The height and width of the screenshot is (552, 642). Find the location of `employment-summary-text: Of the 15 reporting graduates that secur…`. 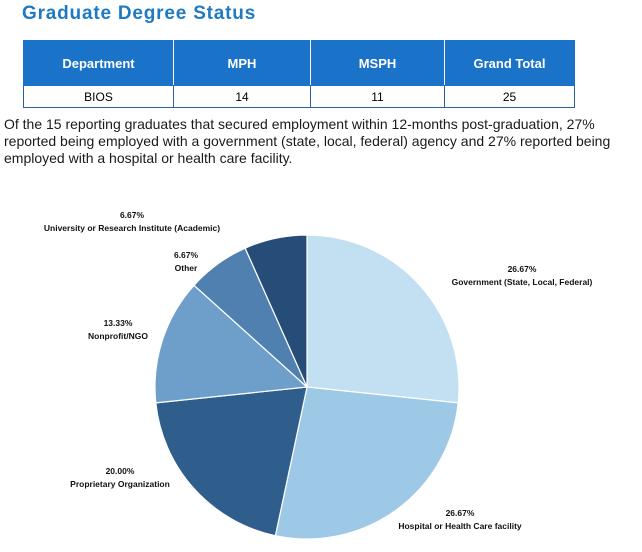

employment-summary-text: Of the 15 reporting graduates that secur… is located at coordinates (307, 141).